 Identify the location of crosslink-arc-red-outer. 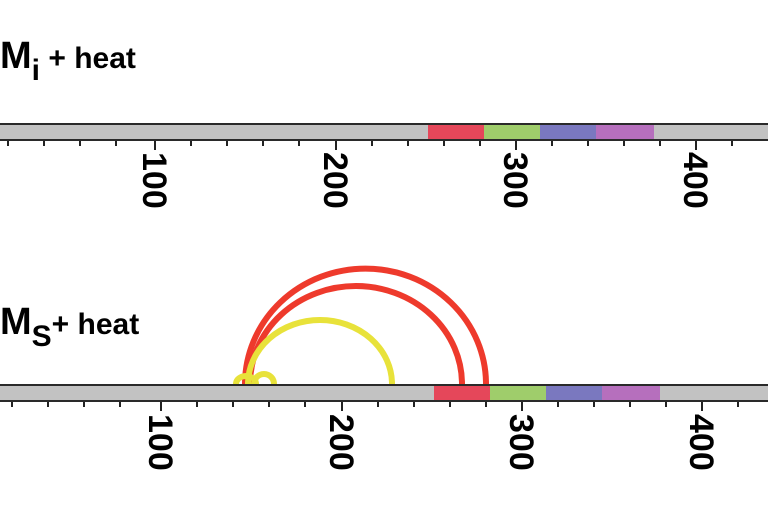
(365, 326).